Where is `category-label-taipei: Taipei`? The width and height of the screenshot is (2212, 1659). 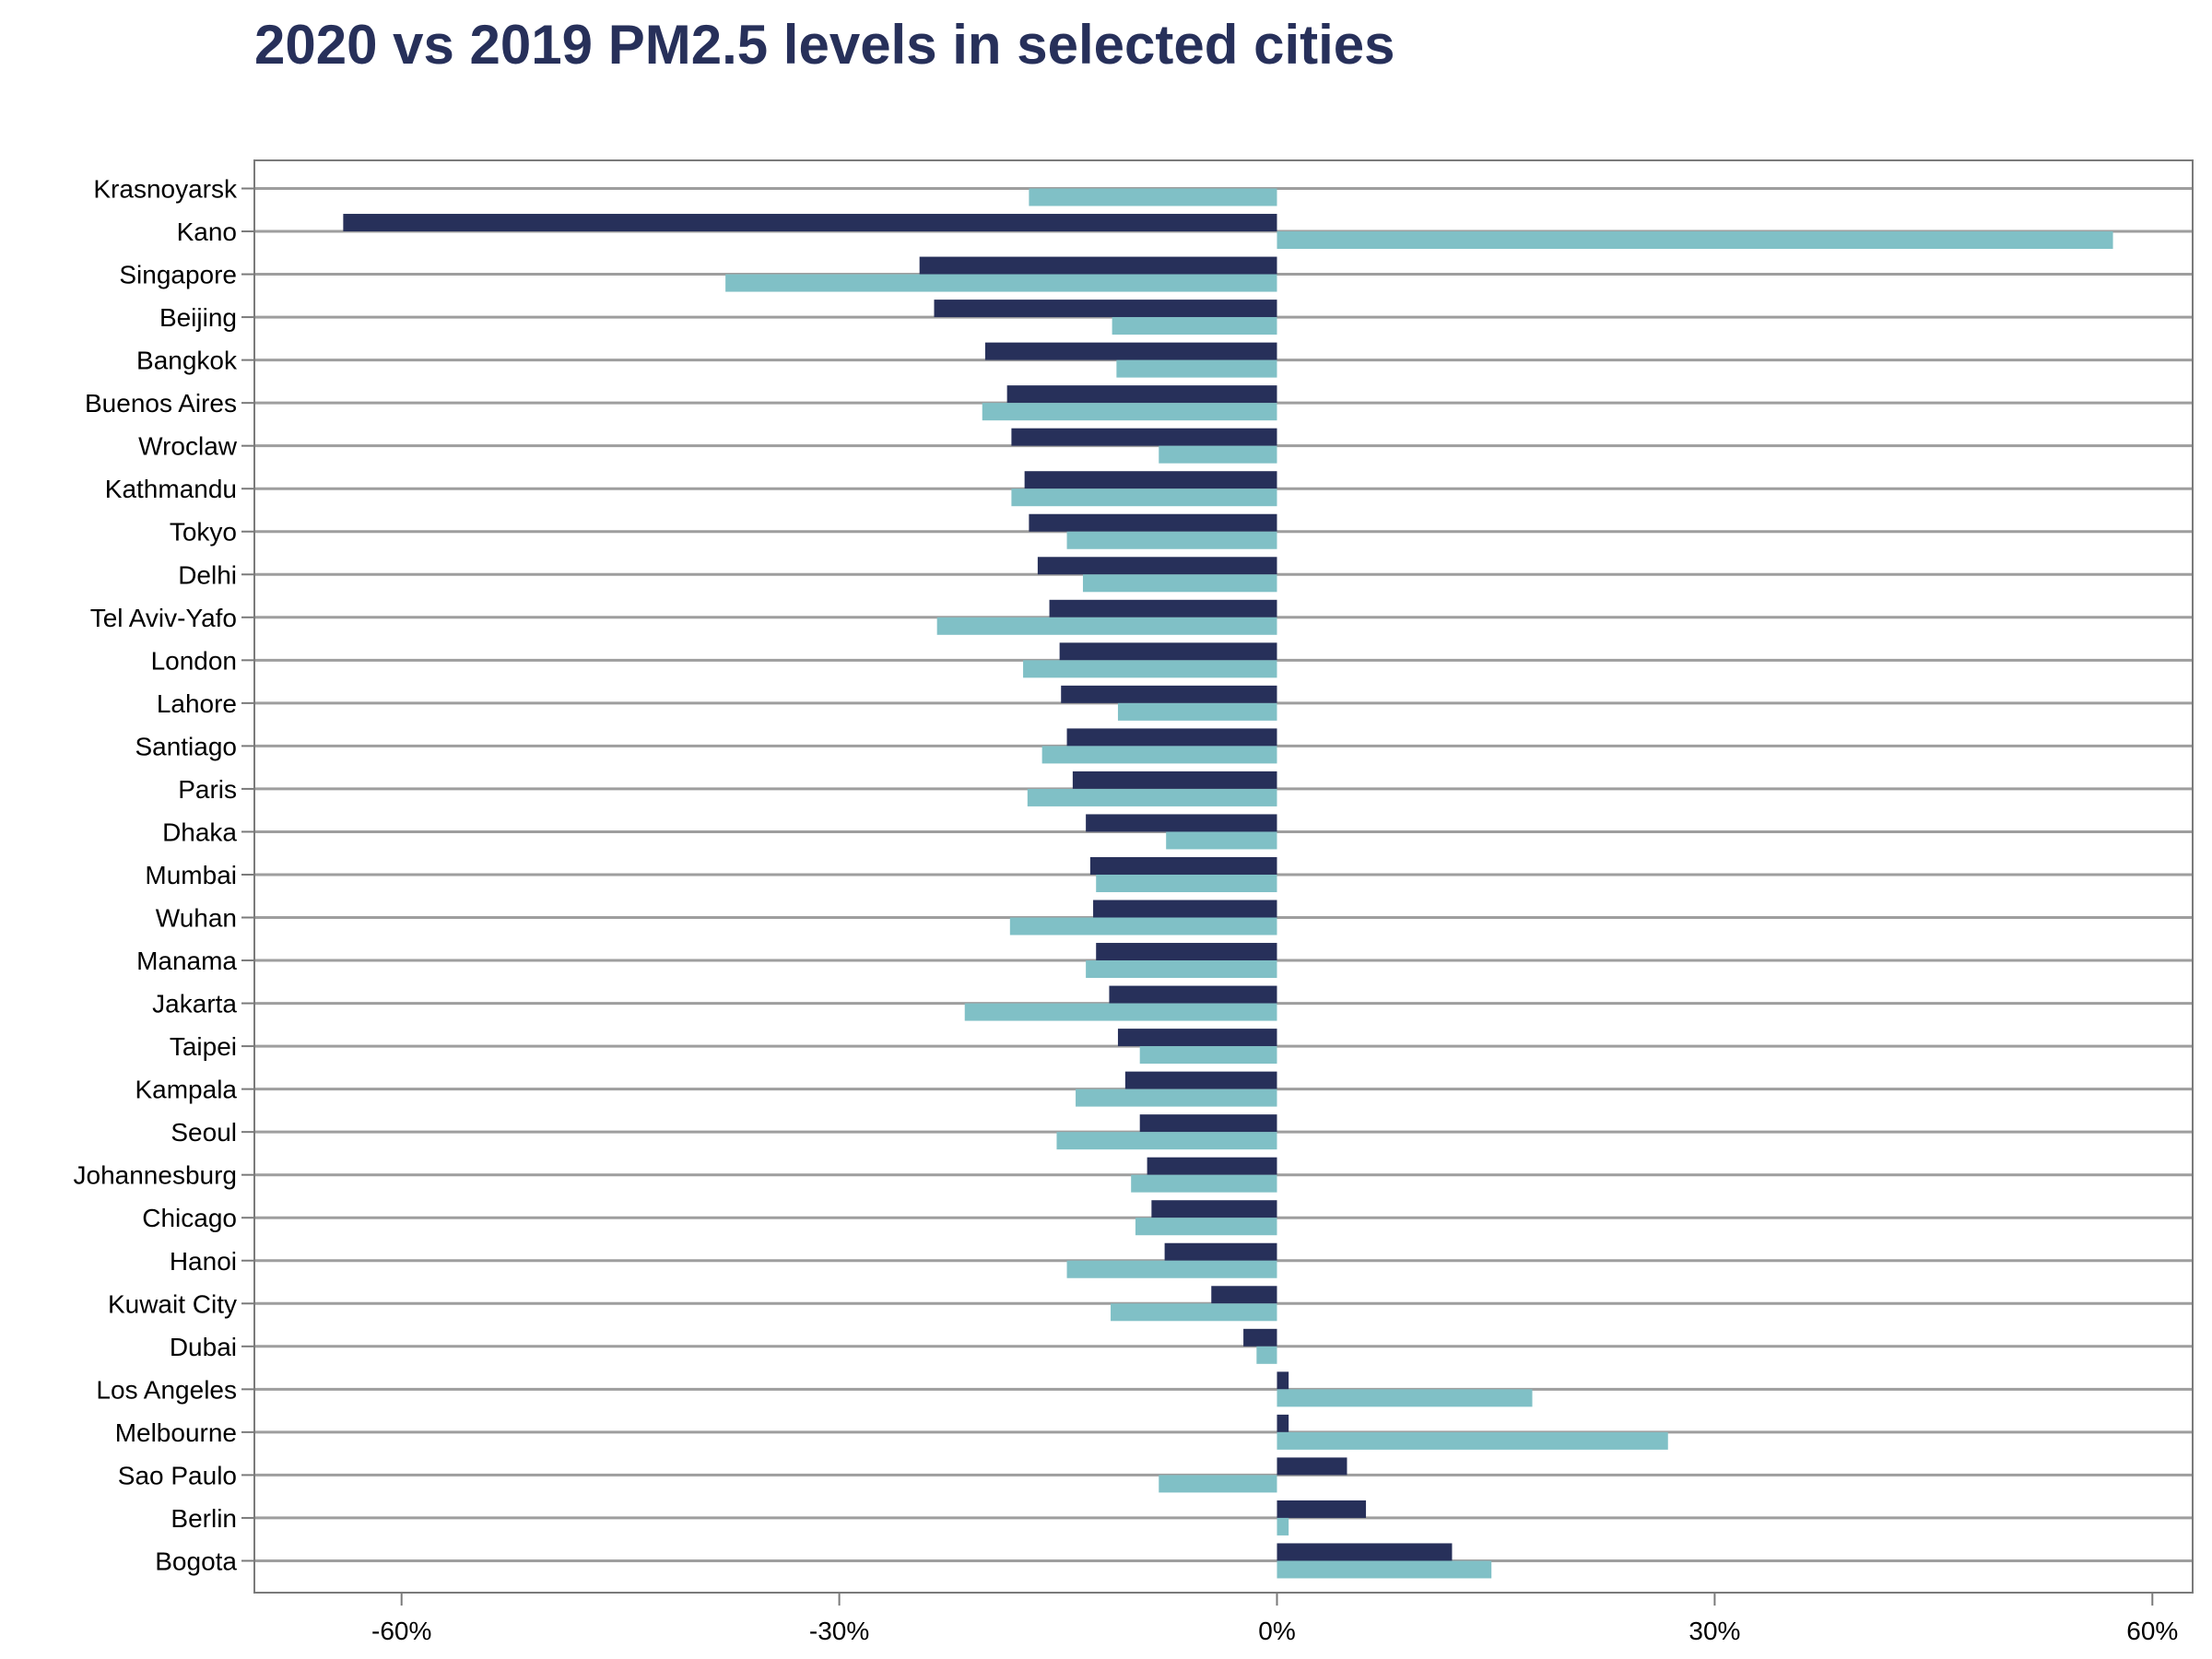
category-label-taipei: Taipei is located at coordinates (203, 1046).